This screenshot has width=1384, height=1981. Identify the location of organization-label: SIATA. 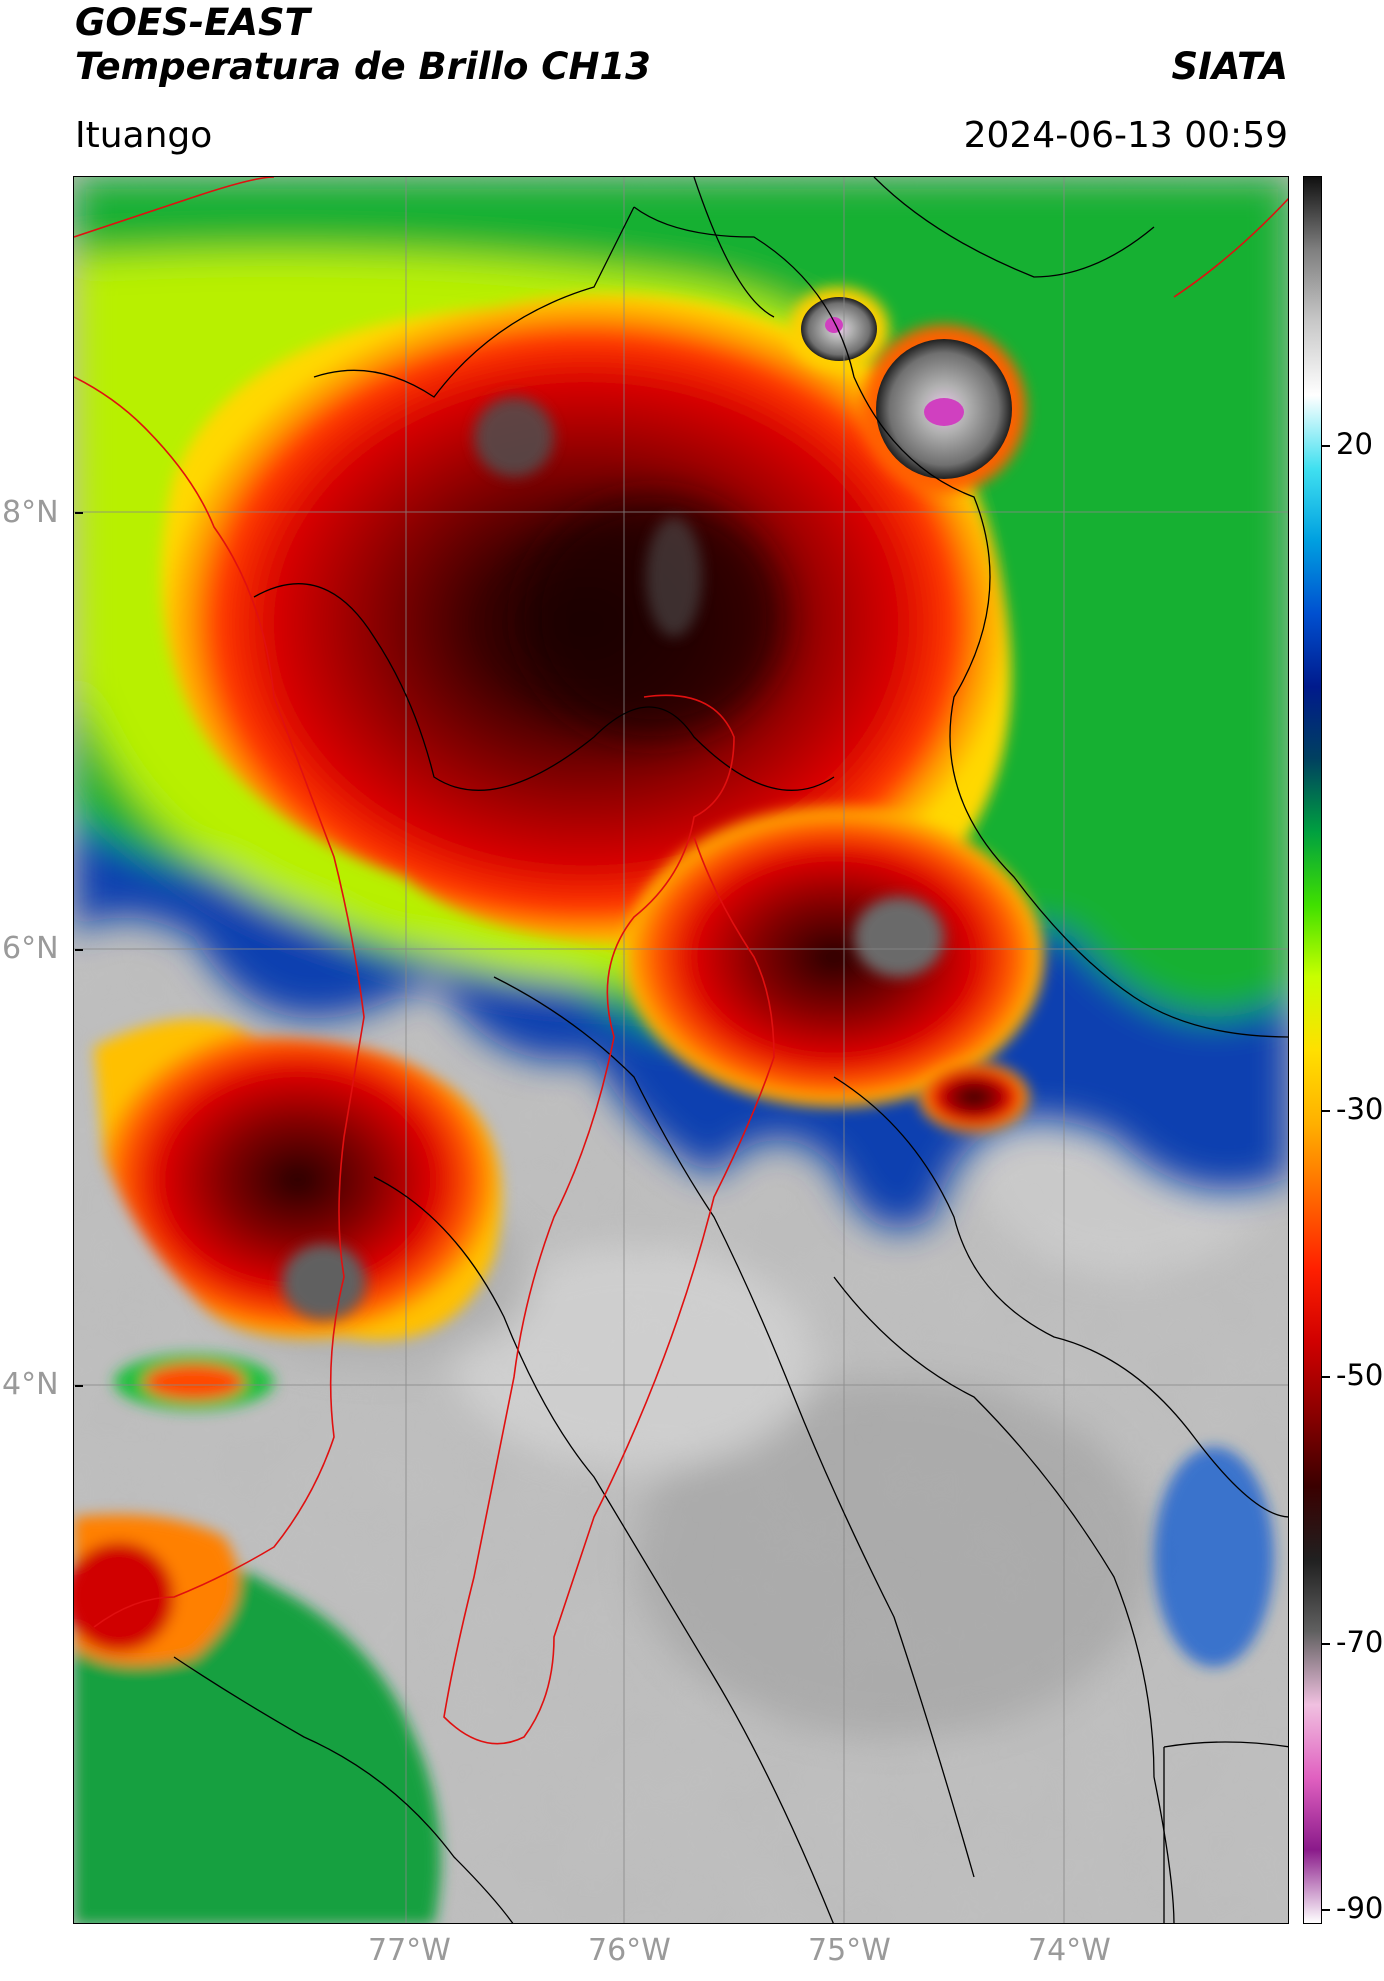
(1229, 66).